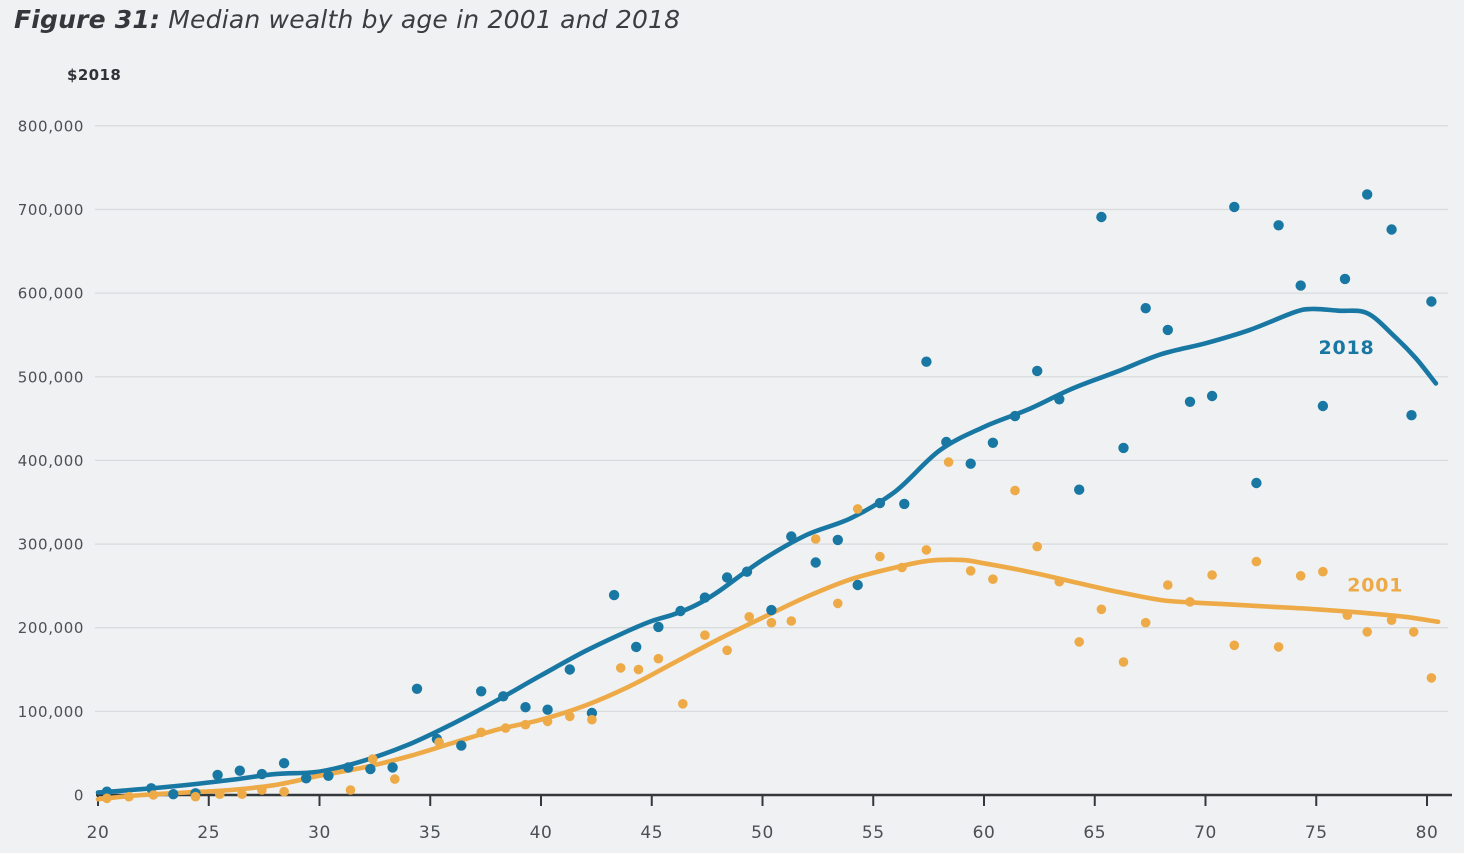  Describe the element at coordinates (208, 833) in the screenshot. I see `x-tick-label: 25` at that location.